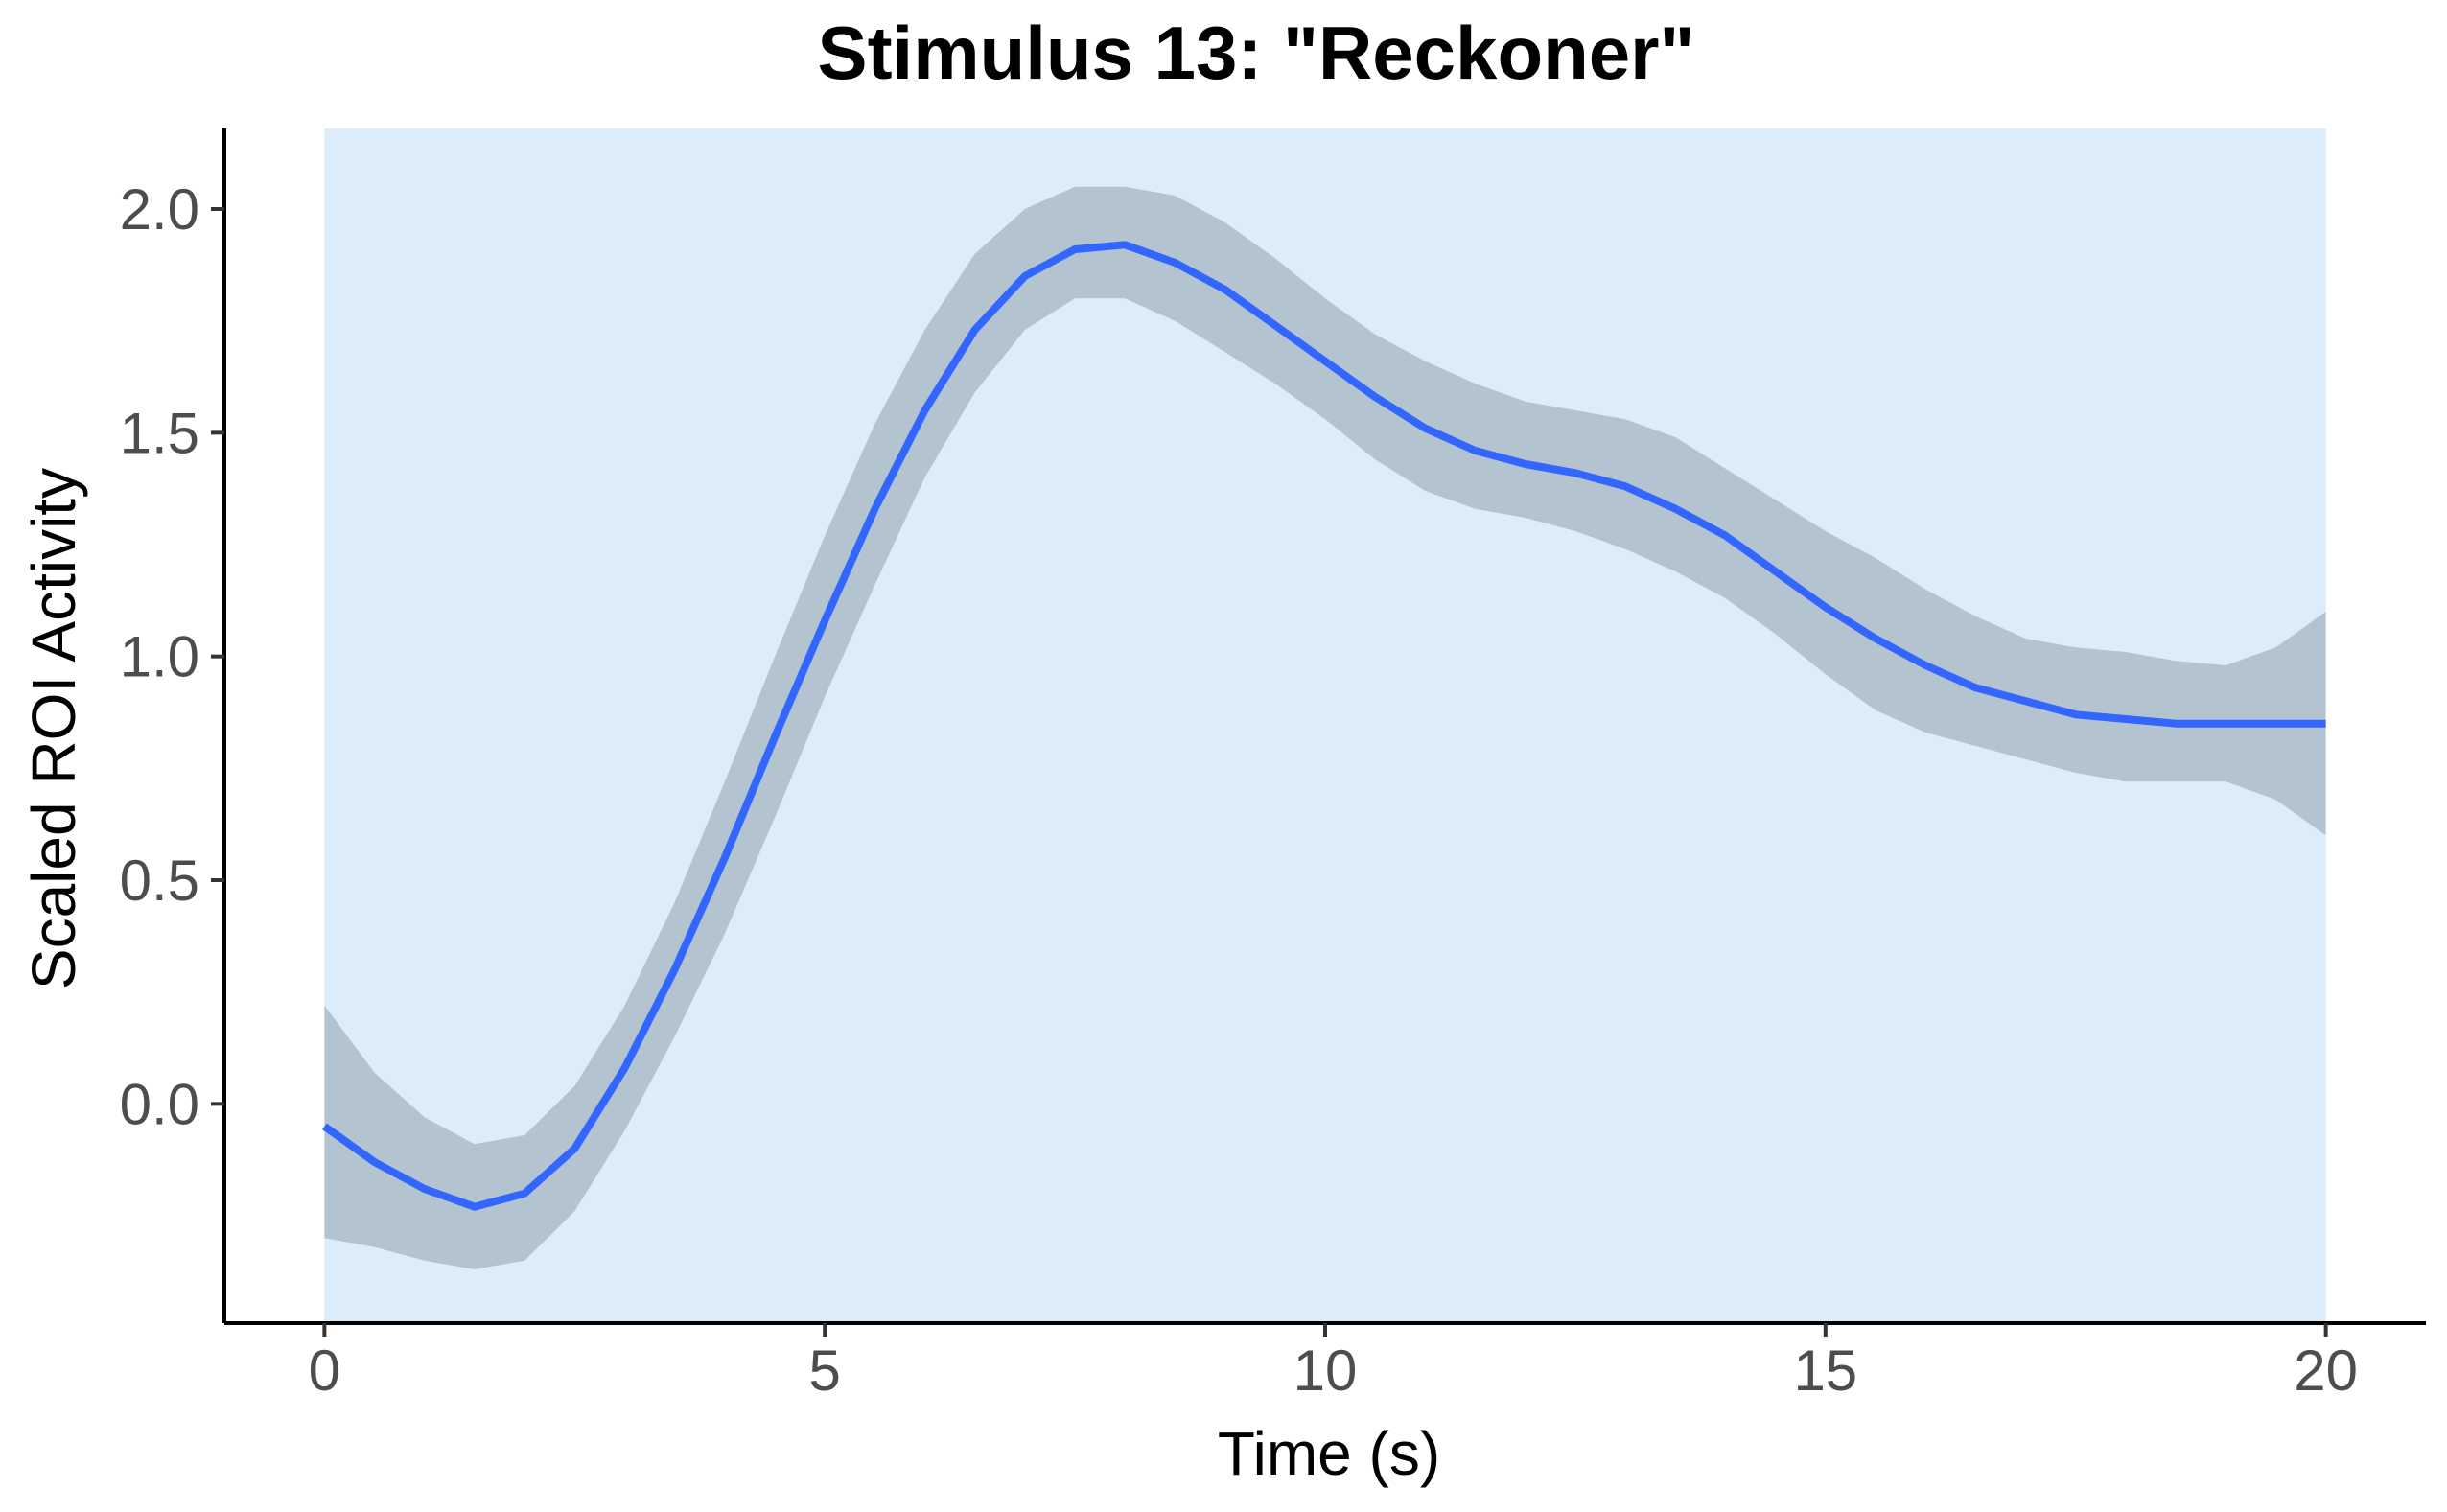 The height and width of the screenshot is (1512, 2447). What do you see at coordinates (1325, 1370) in the screenshot?
I see `x-tick-label: 10` at bounding box center [1325, 1370].